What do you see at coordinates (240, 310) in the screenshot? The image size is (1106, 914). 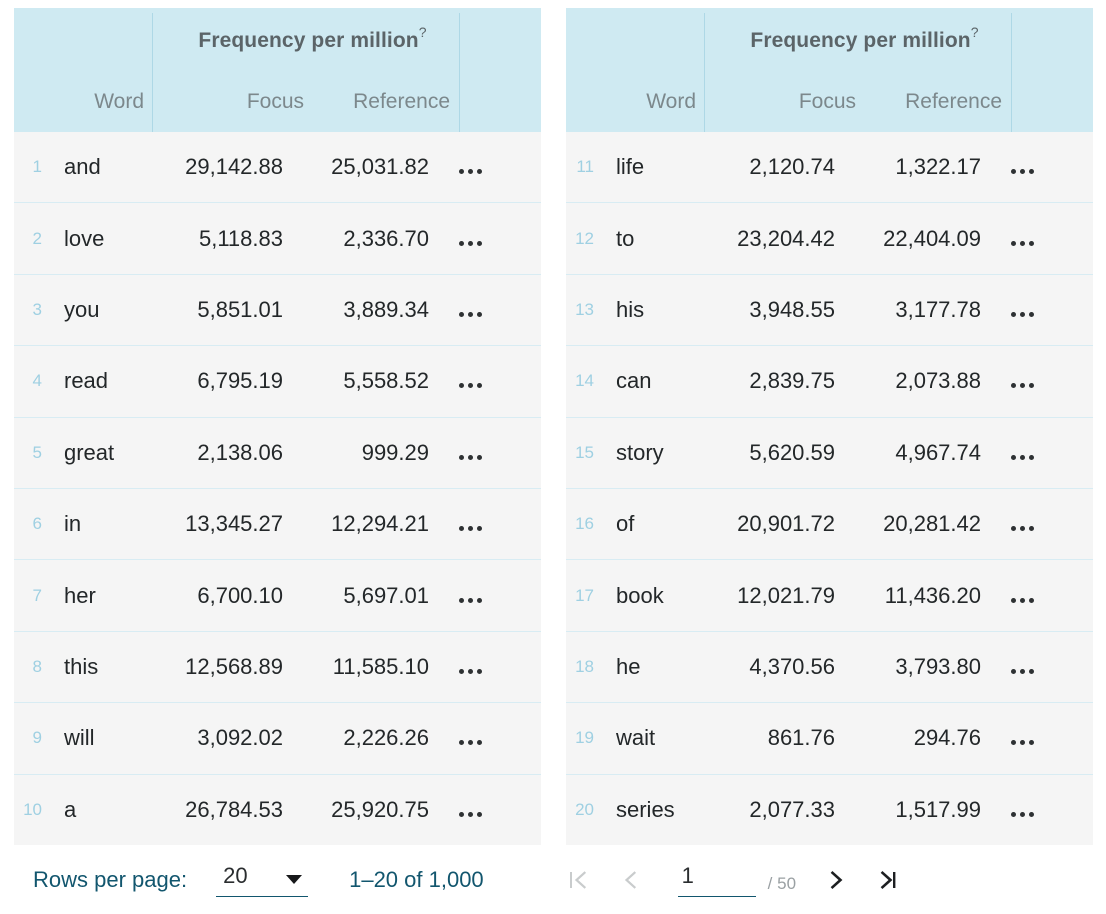 I see `cell-focus: 5,851.01` at bounding box center [240, 310].